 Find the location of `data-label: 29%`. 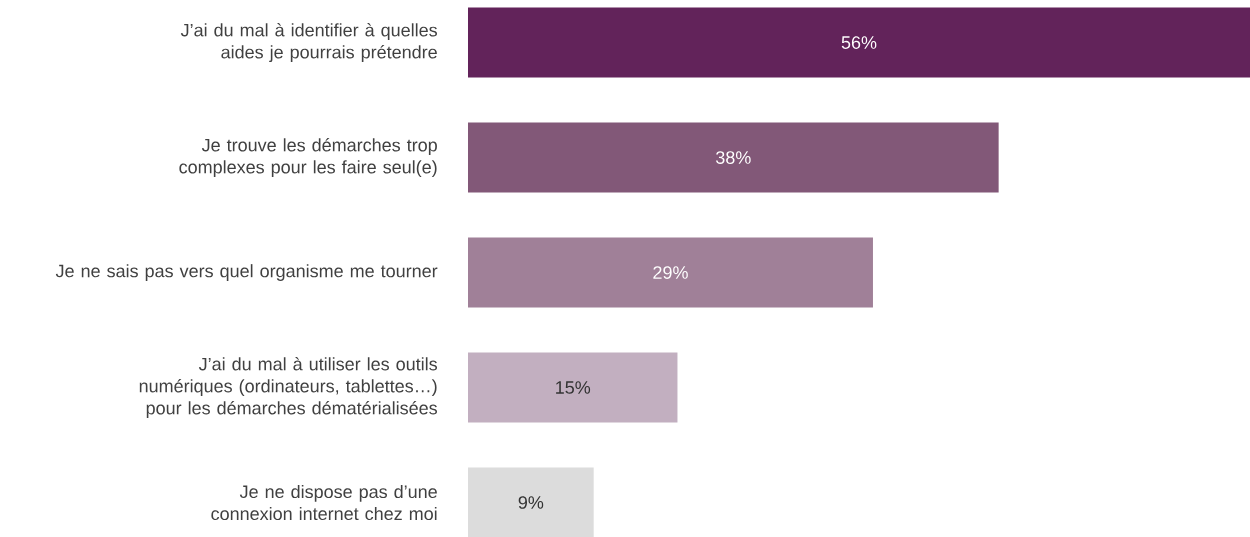

data-label: 29% is located at coordinates (670, 272).